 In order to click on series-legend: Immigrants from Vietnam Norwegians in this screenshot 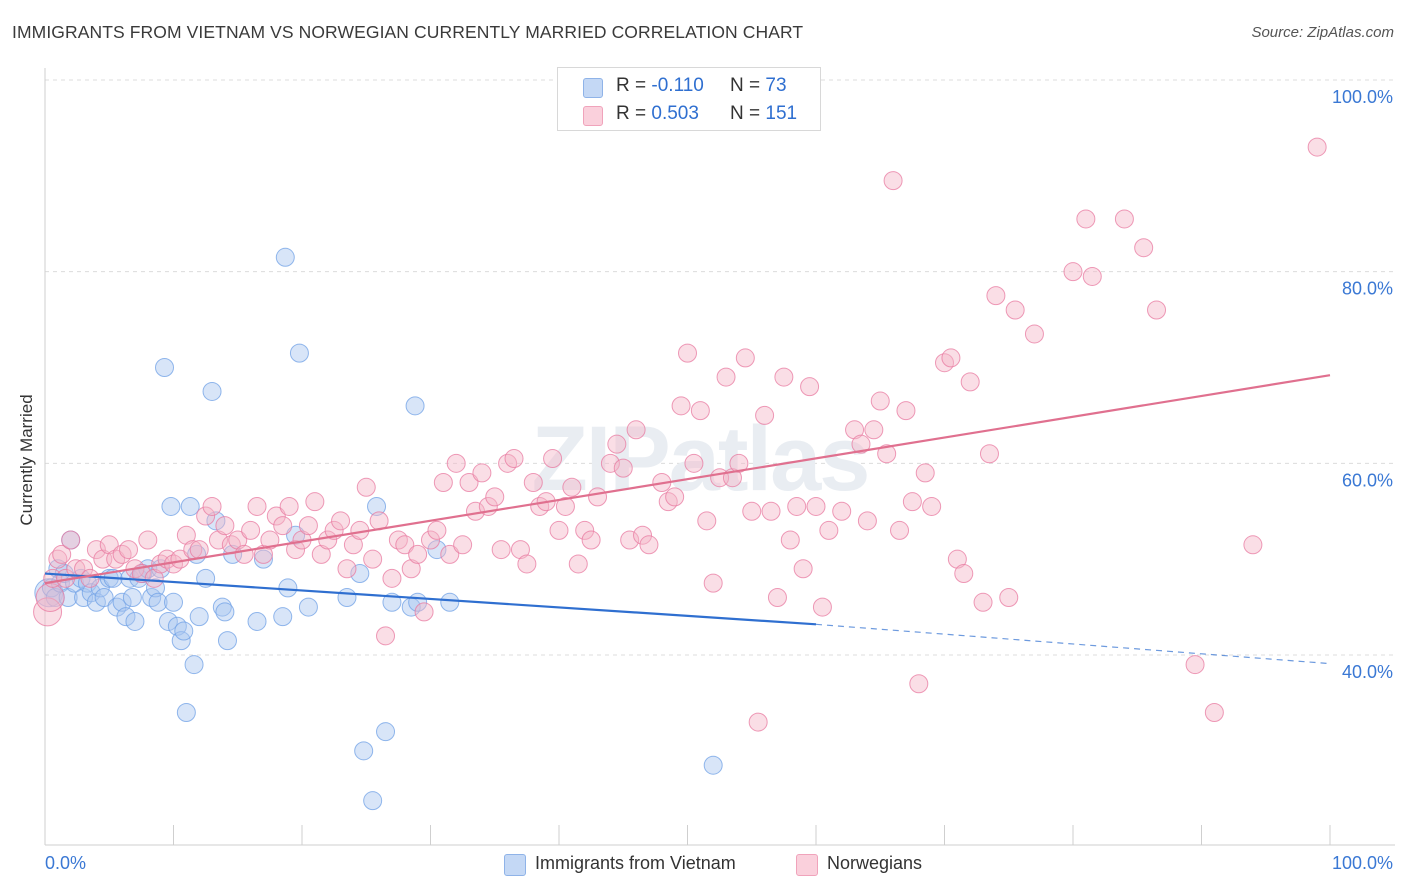, I will do `click(703, 865)`.